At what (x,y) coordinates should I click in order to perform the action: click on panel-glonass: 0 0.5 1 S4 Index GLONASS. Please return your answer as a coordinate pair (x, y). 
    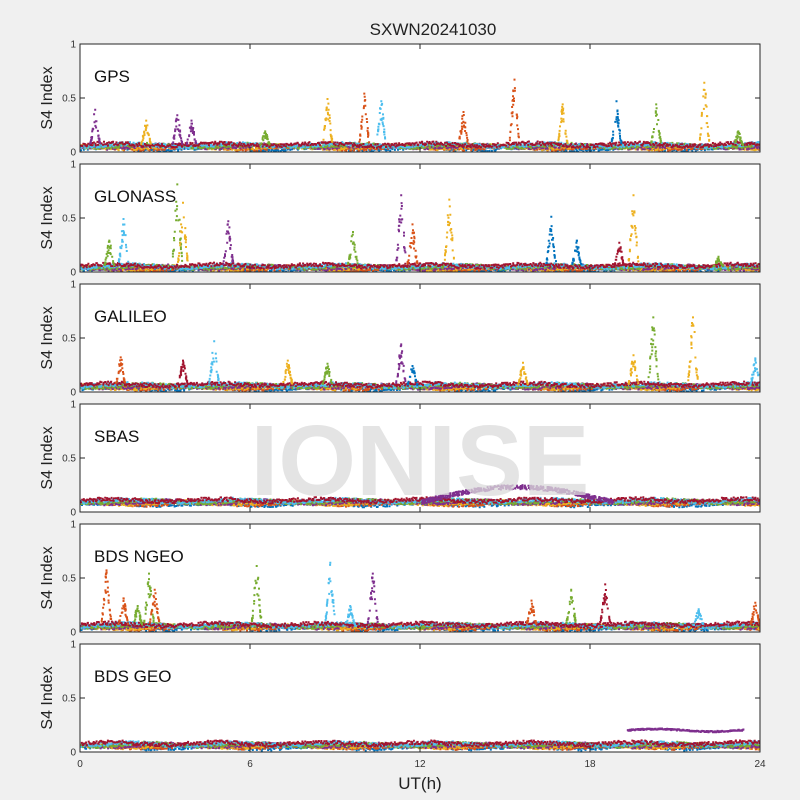
    Looking at the image, I should click on (400, 219).